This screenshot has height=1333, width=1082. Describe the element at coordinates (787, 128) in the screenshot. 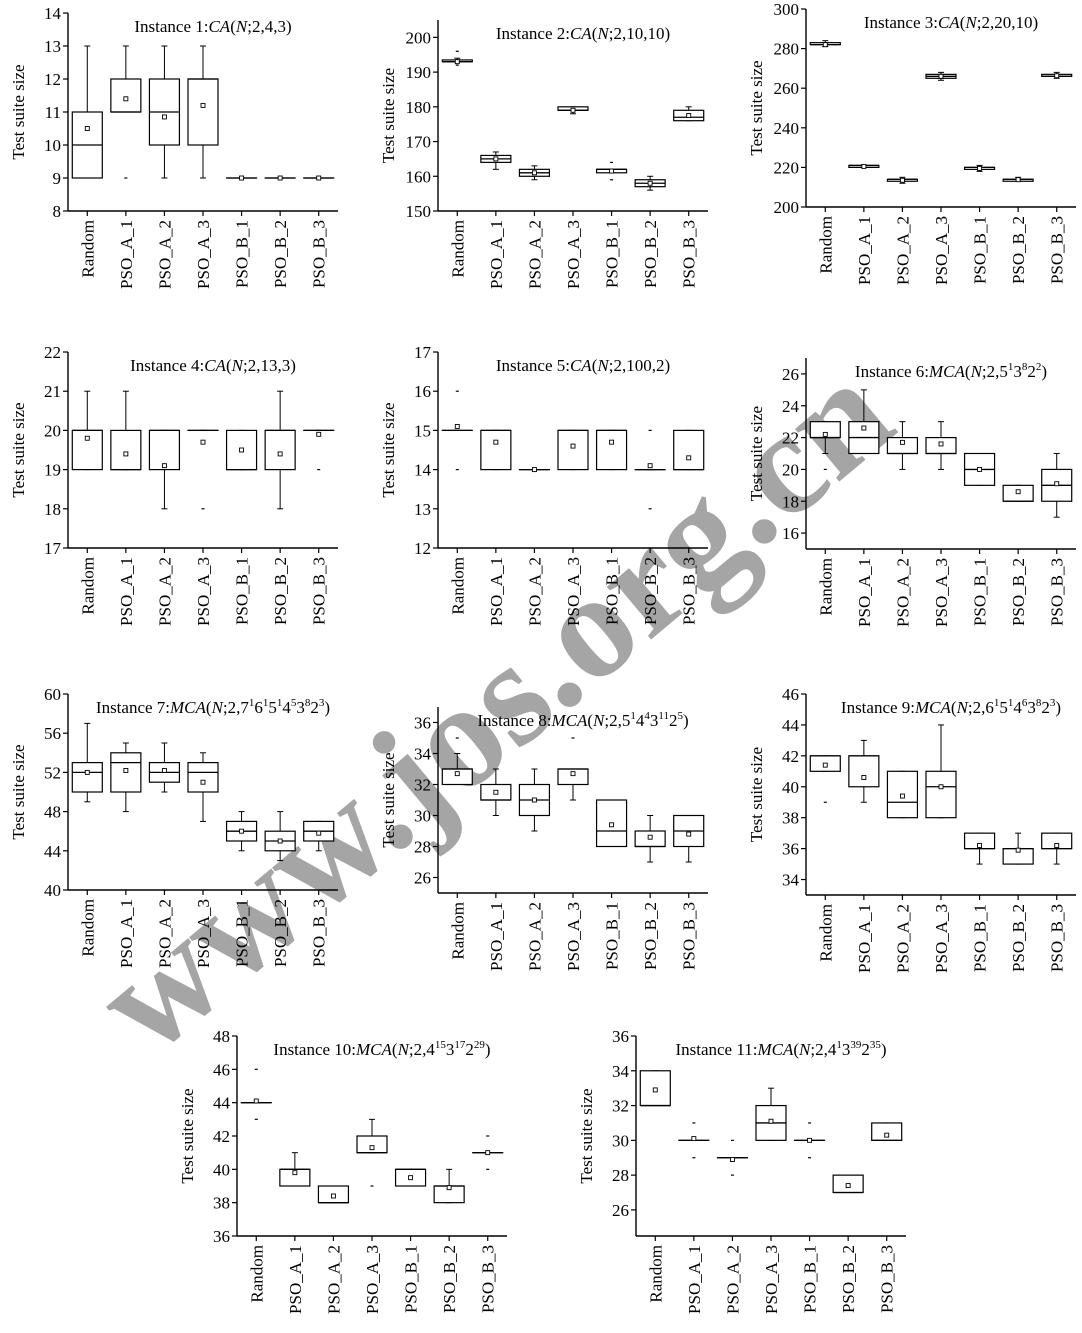

I see `y-tick-label: 240` at that location.